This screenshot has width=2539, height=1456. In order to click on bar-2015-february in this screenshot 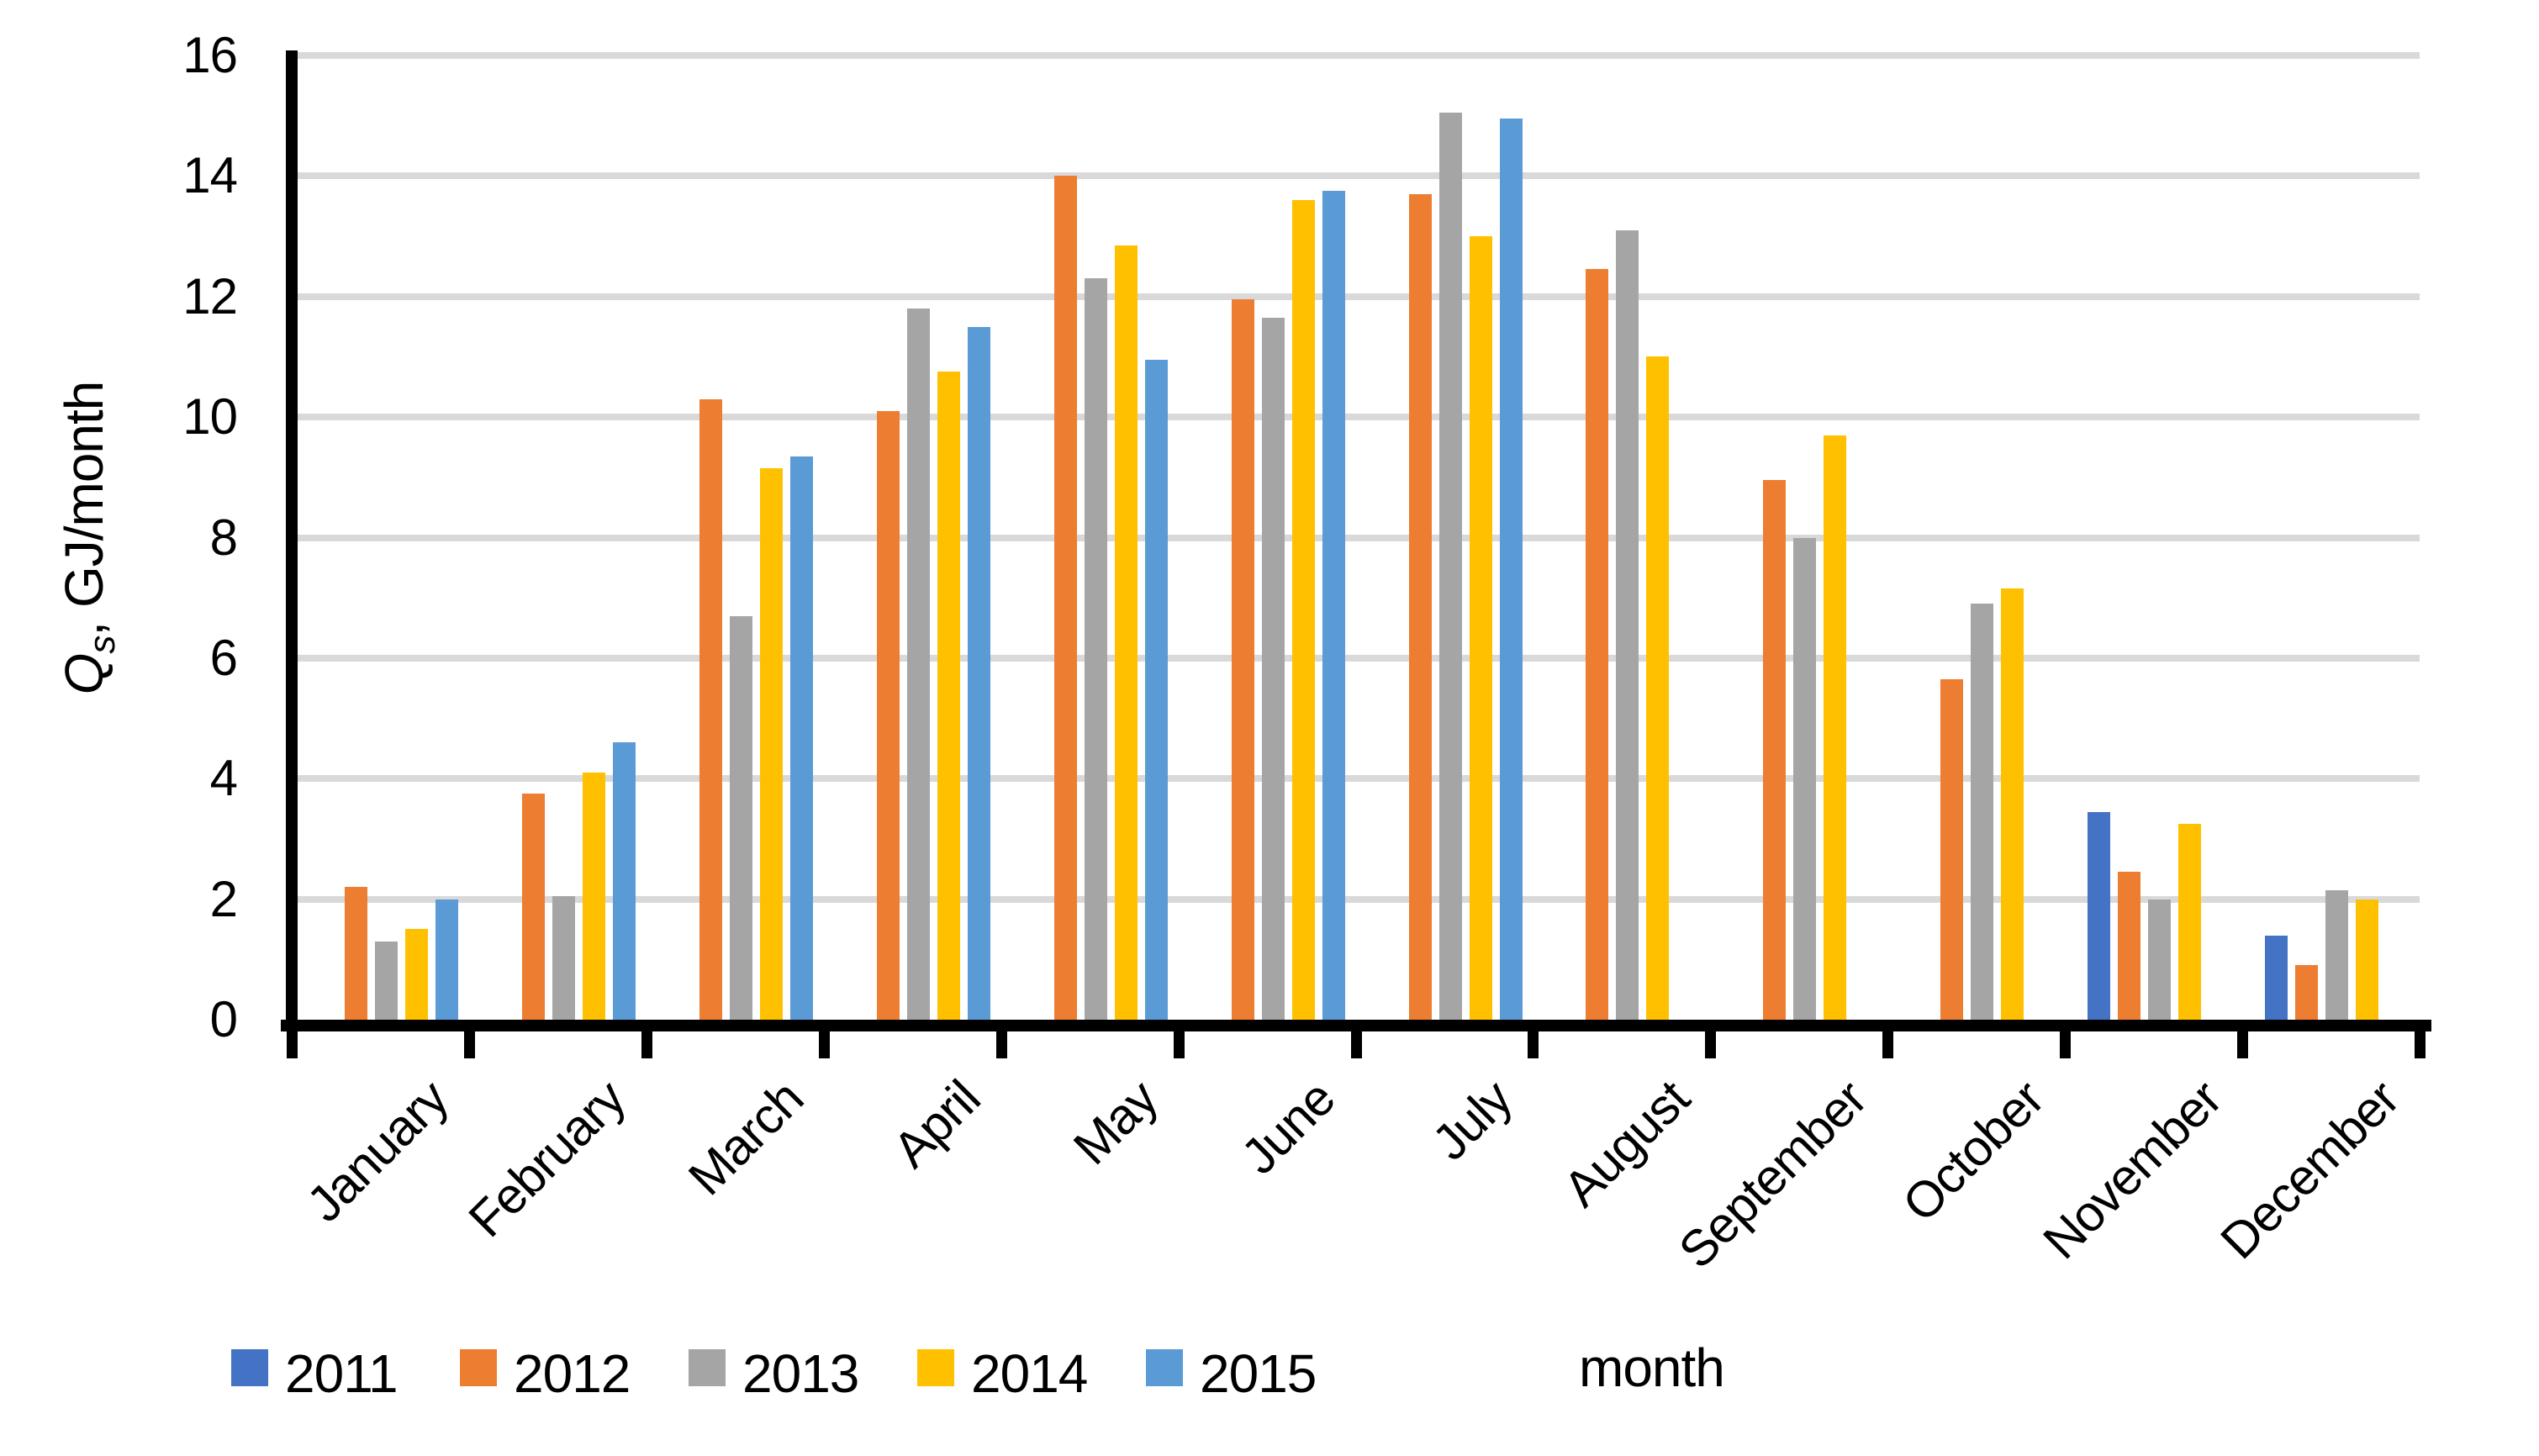, I will do `click(624, 881)`.